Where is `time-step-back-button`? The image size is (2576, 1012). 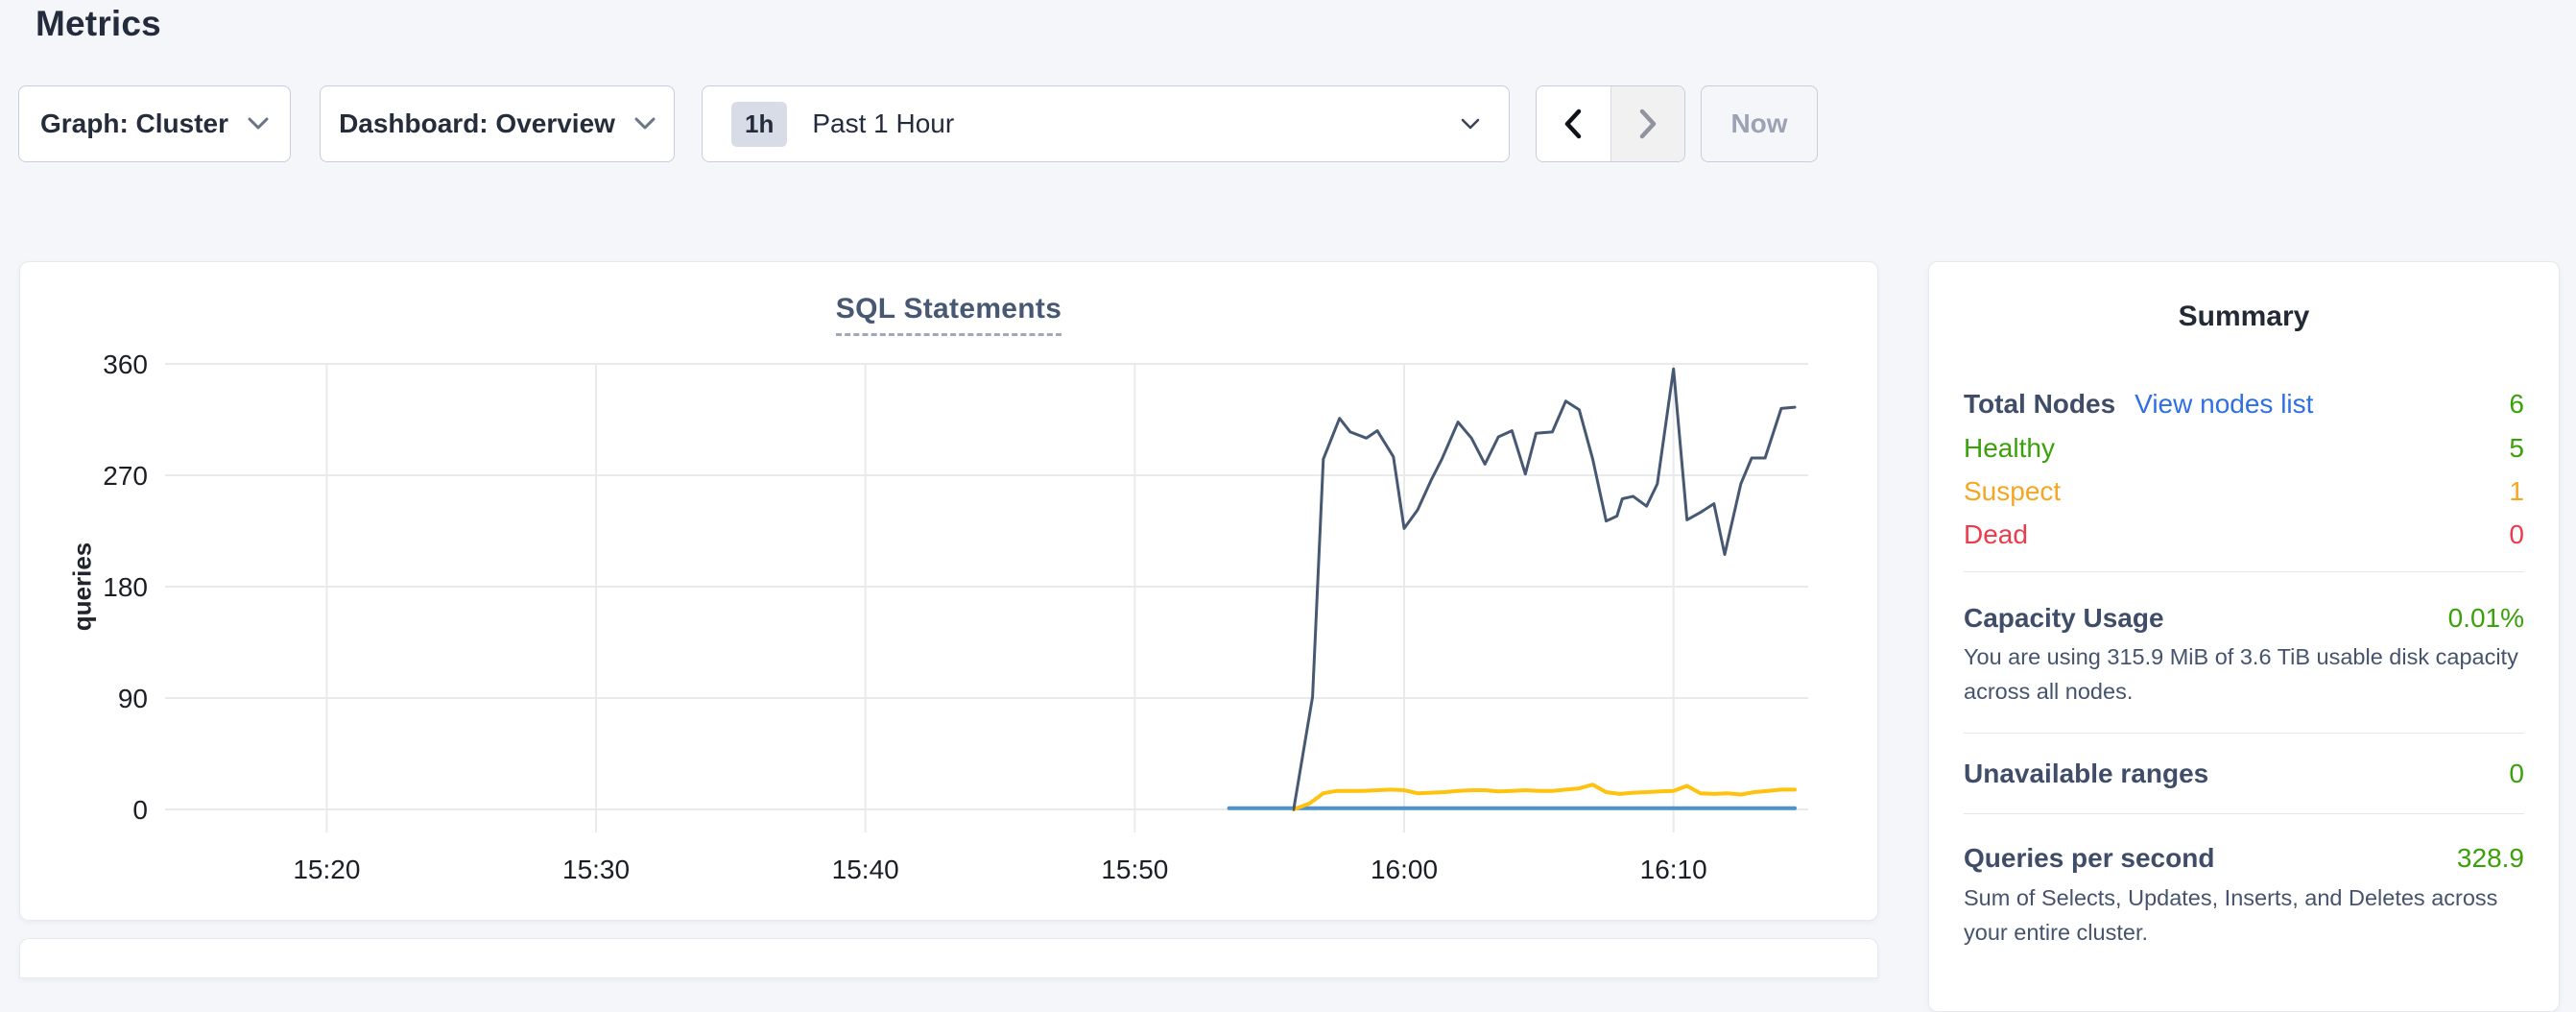
time-step-back-button is located at coordinates (1573, 124).